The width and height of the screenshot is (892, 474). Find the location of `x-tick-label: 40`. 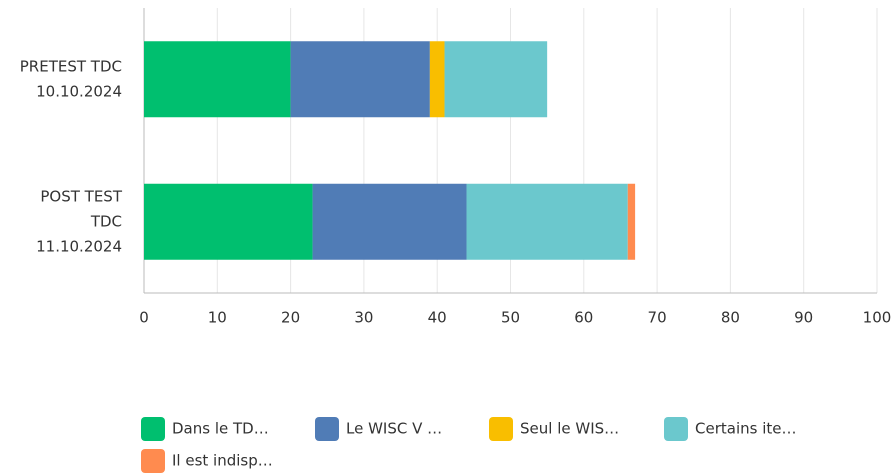

x-tick-label: 40 is located at coordinates (437, 318).